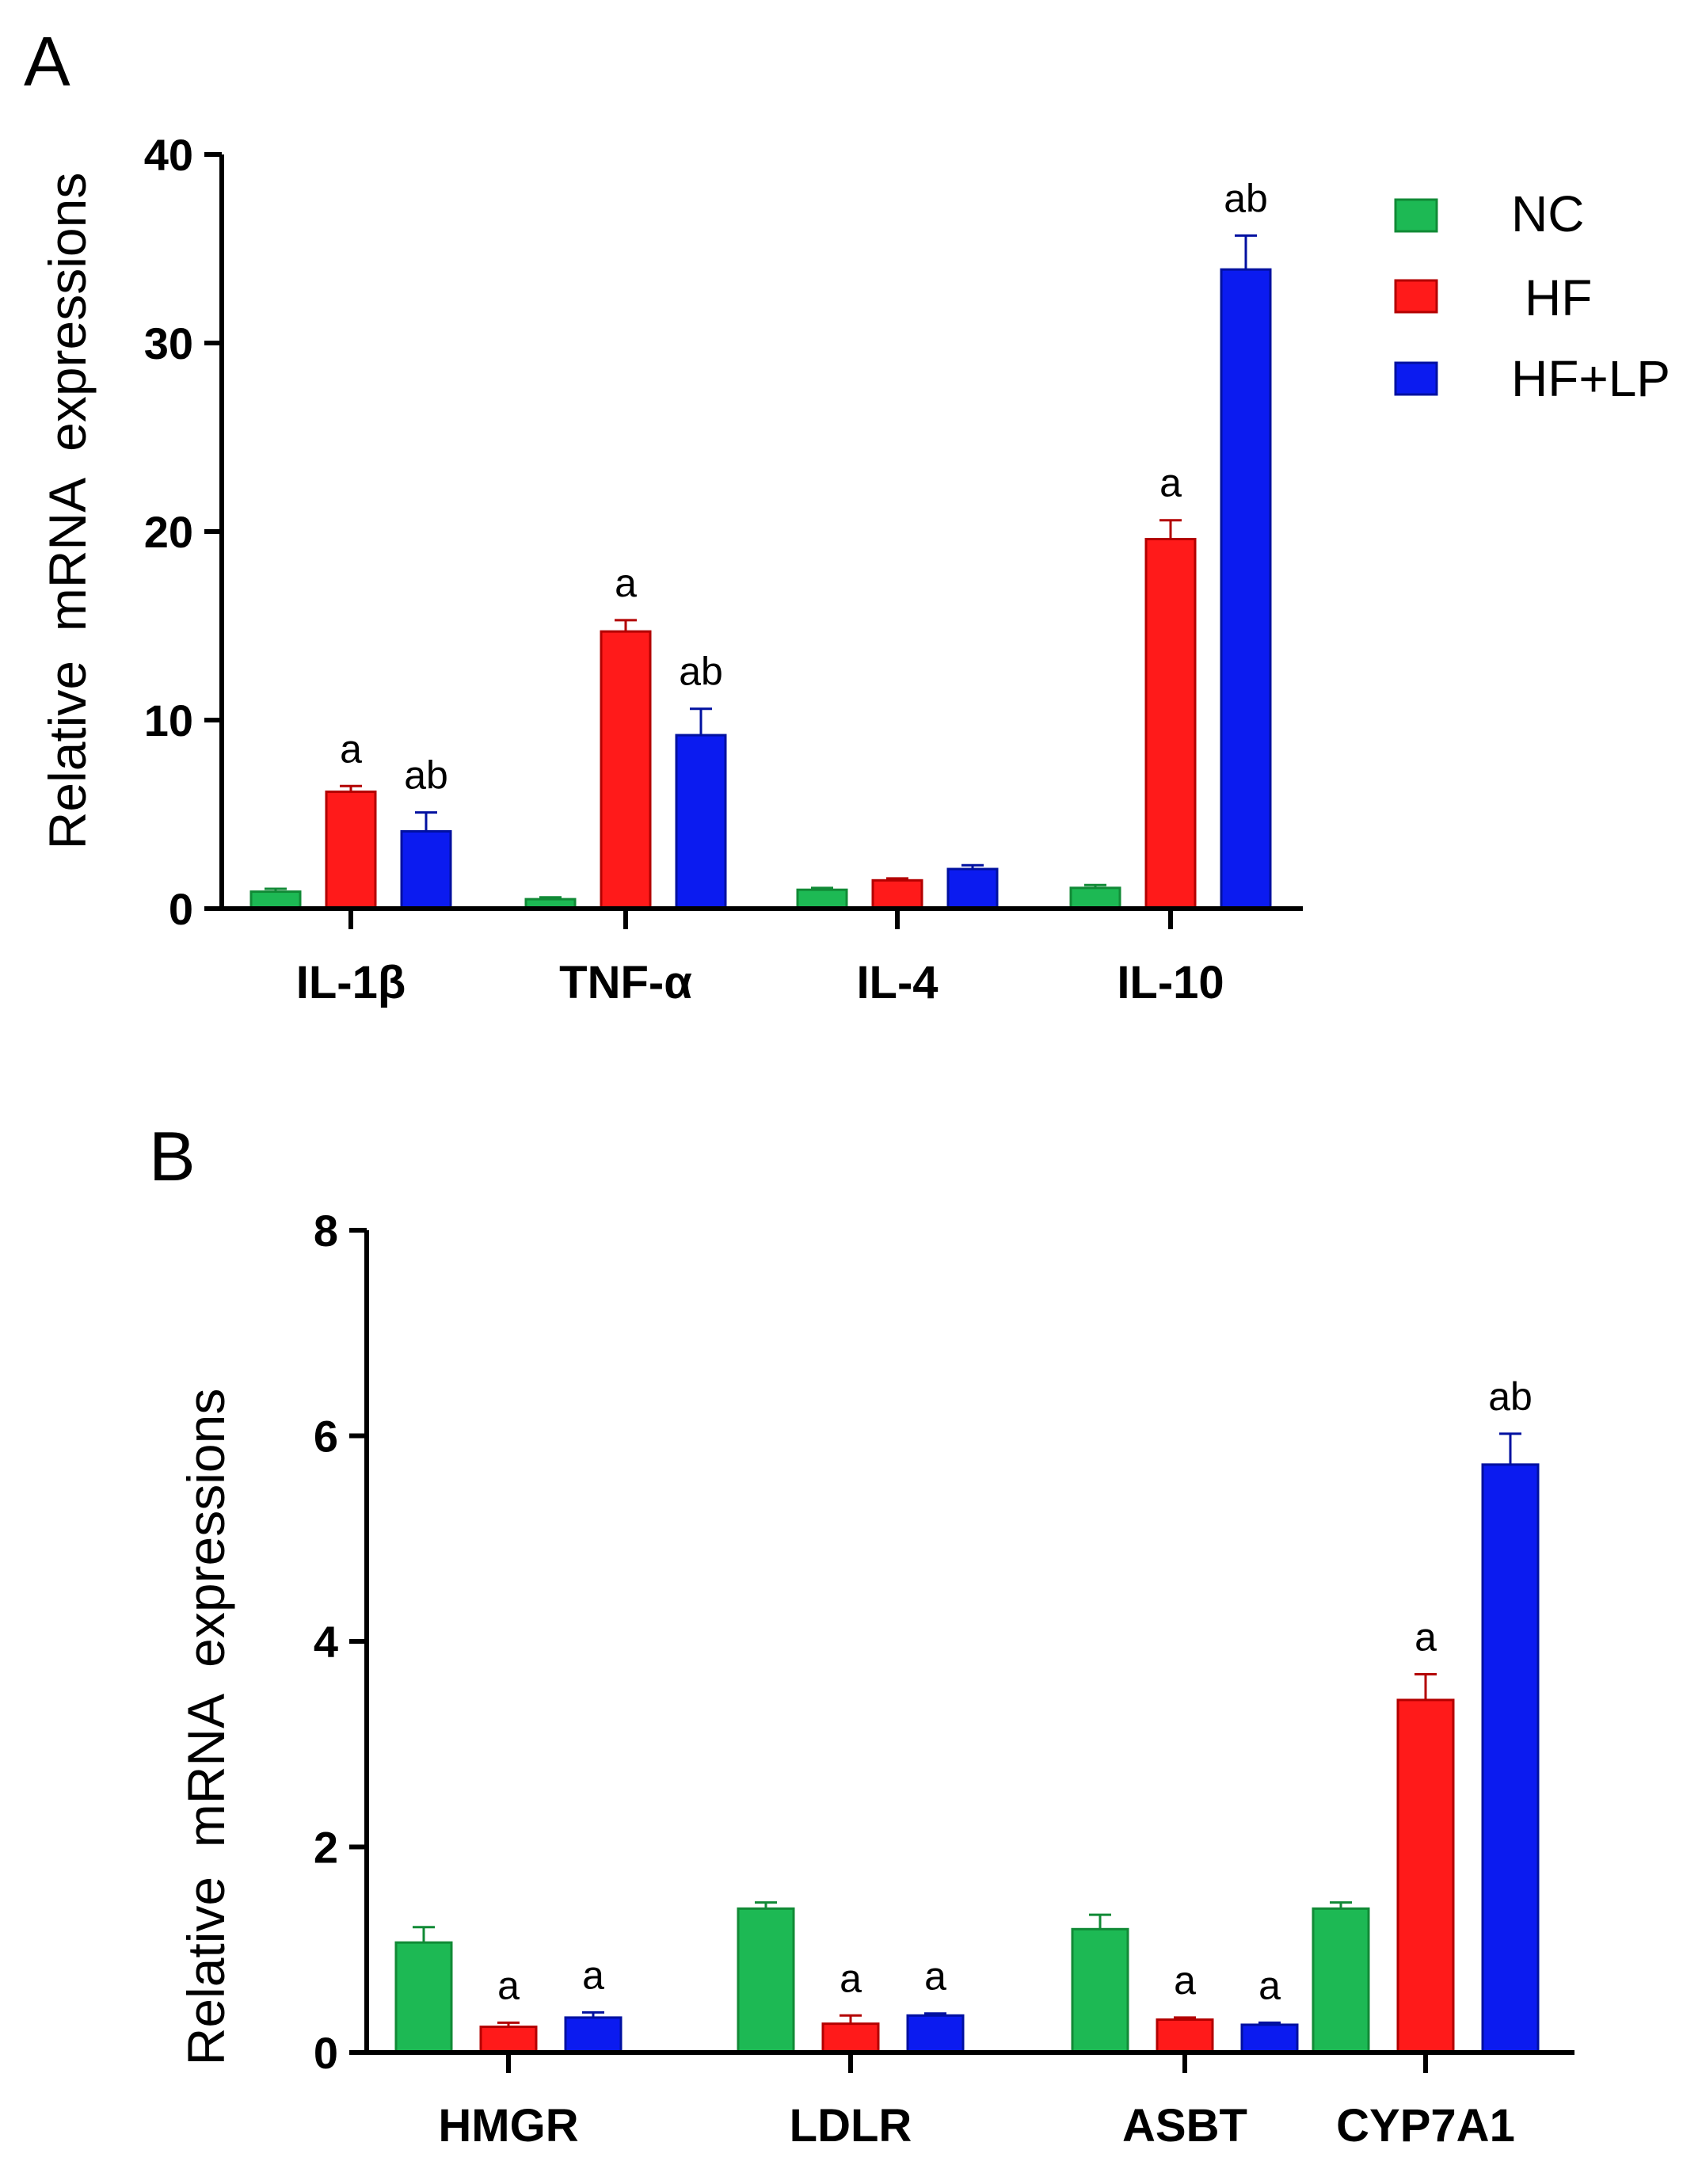  What do you see at coordinates (1510, 1759) in the screenshot?
I see `bar-b-cyp7a1-hf-lp` at bounding box center [1510, 1759].